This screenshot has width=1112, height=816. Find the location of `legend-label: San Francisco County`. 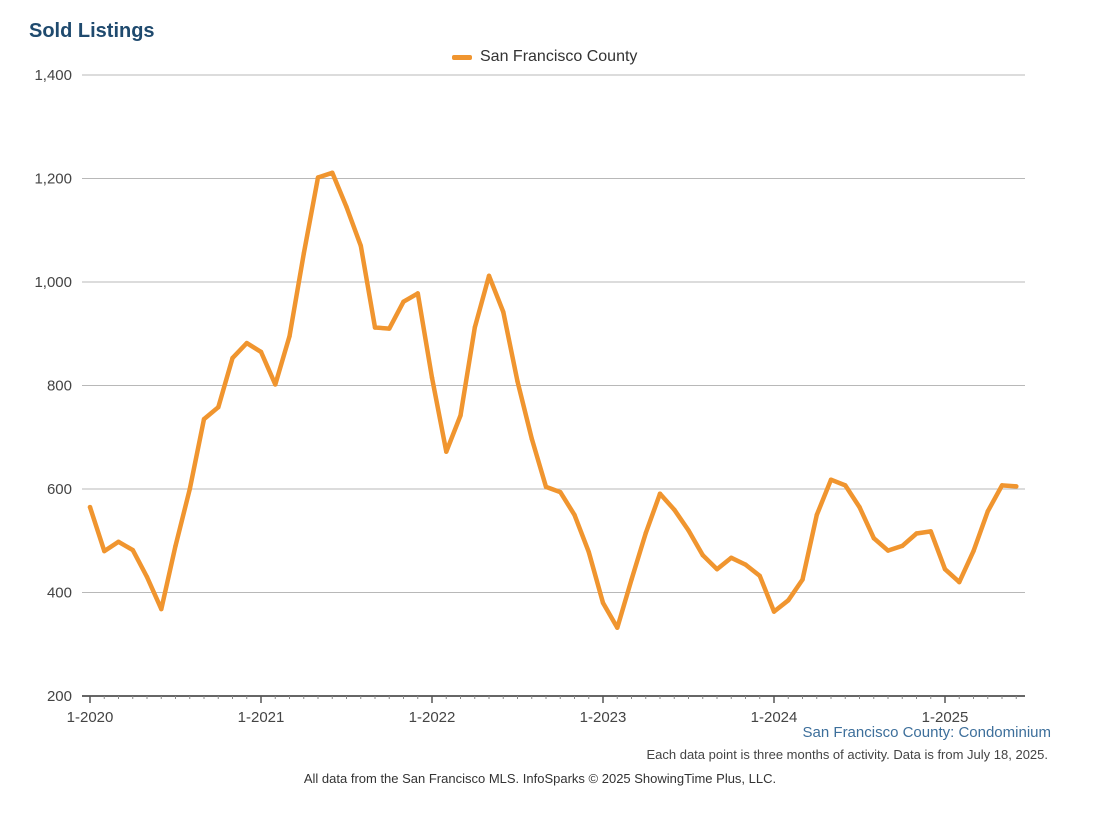

legend-label: San Francisco County is located at coordinates (559, 56).